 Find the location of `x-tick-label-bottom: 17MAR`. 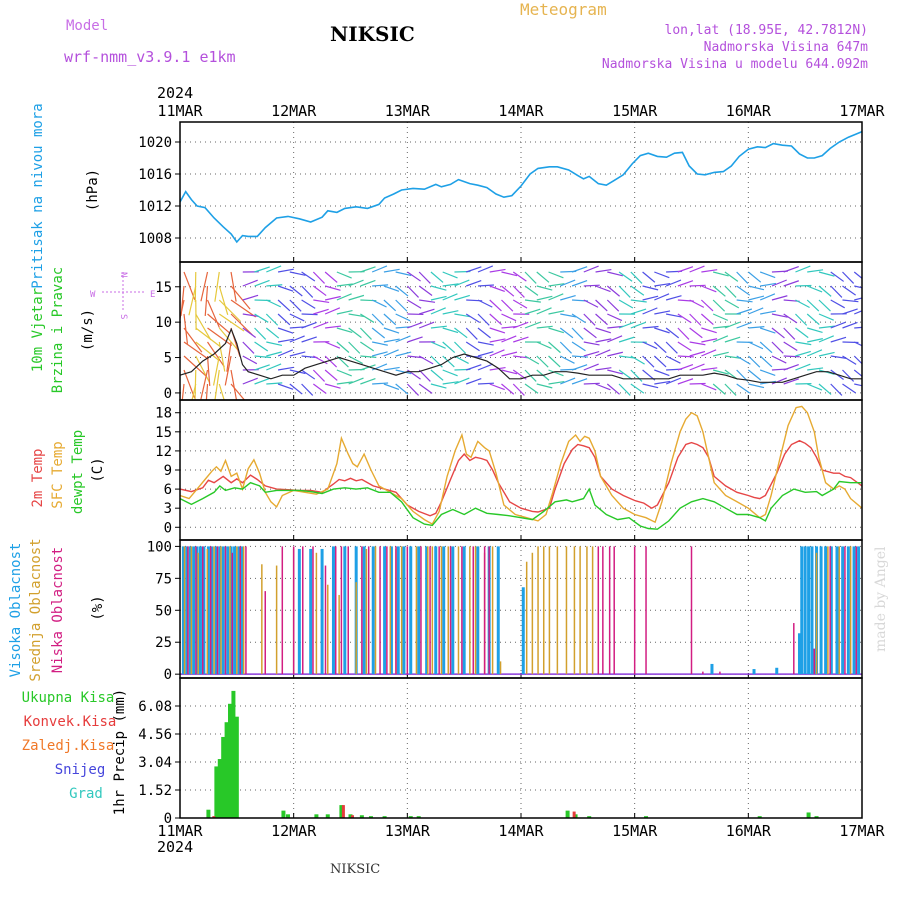

x-tick-label-bottom: 17MAR is located at coordinates (862, 831).